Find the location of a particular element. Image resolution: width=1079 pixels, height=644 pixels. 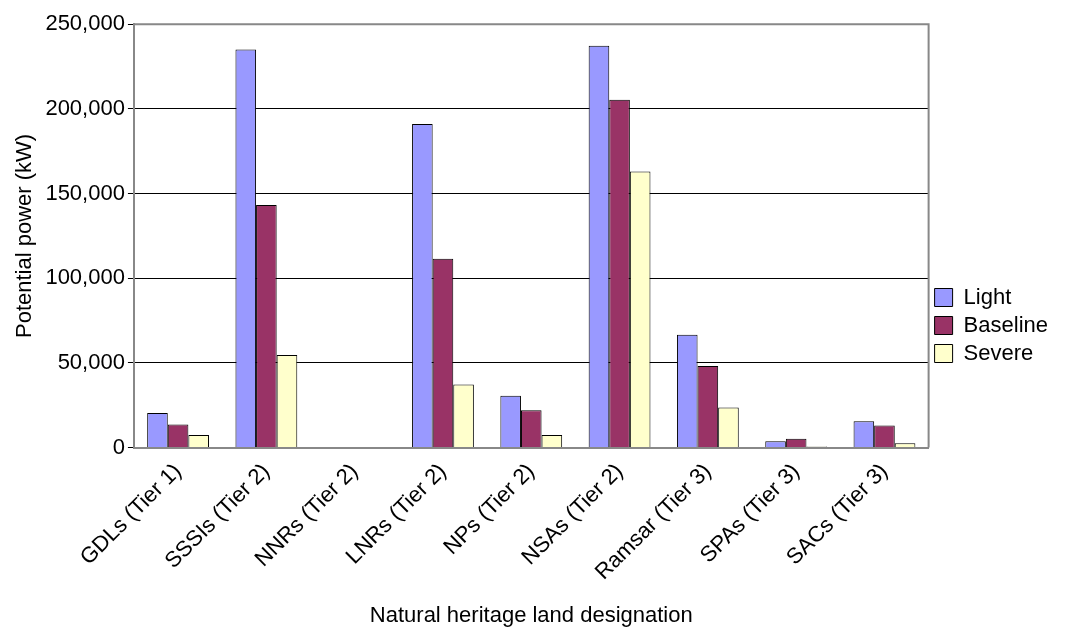

legend-label: Light is located at coordinates (987, 296).